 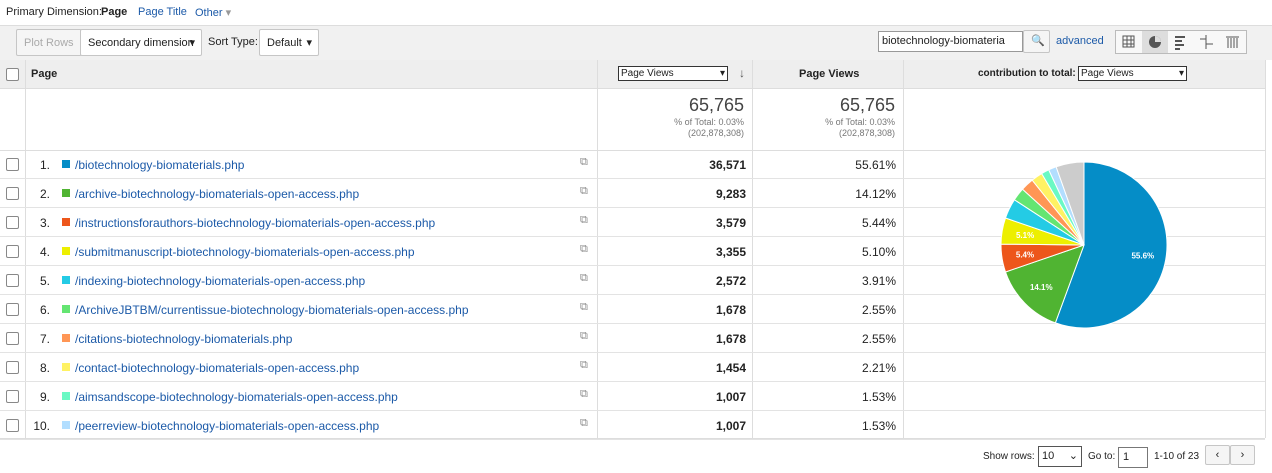 I want to click on advanced-link: advanced, so click(x=1080, y=41).